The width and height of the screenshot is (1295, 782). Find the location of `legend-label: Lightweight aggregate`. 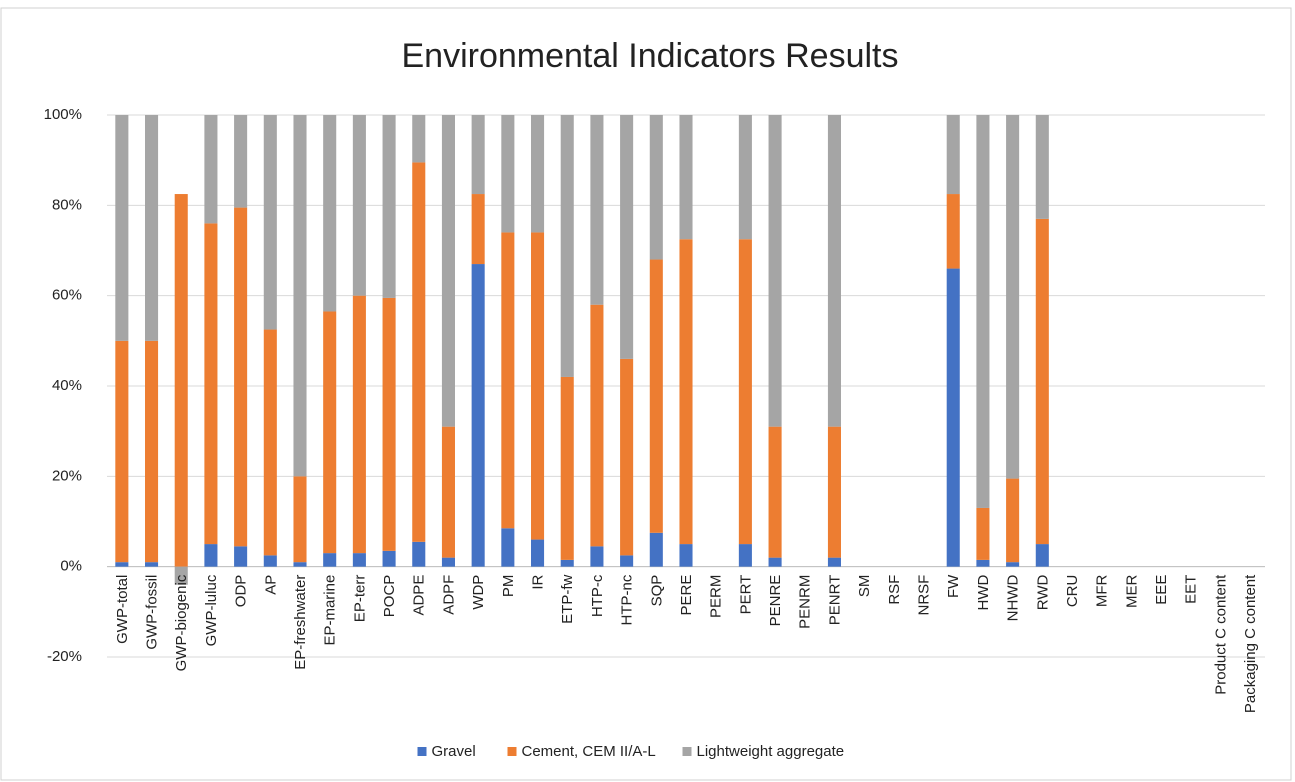

legend-label: Lightweight aggregate is located at coordinates (771, 751).